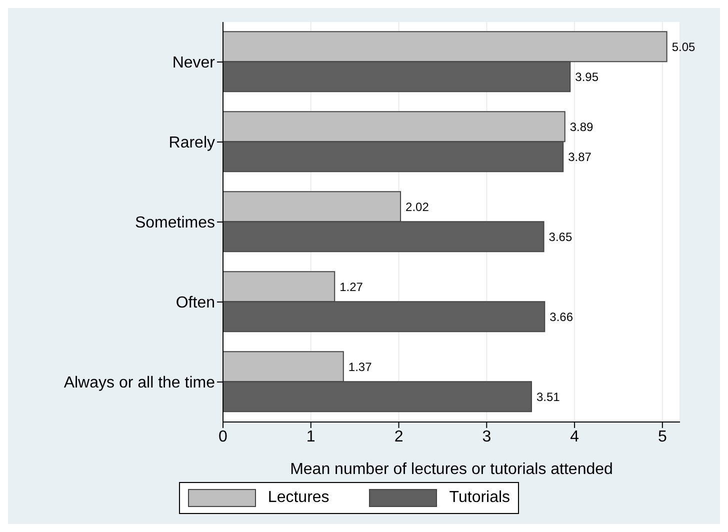 This screenshot has height=532, width=728. I want to click on legend-label: Tutorials, so click(479, 498).